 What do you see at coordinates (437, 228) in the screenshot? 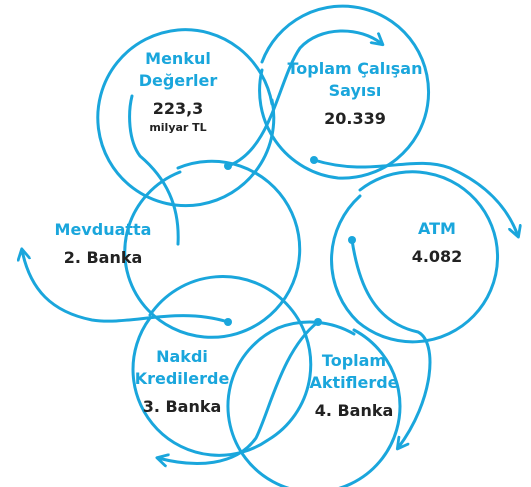
I see `node-atm-label: ATM` at bounding box center [437, 228].